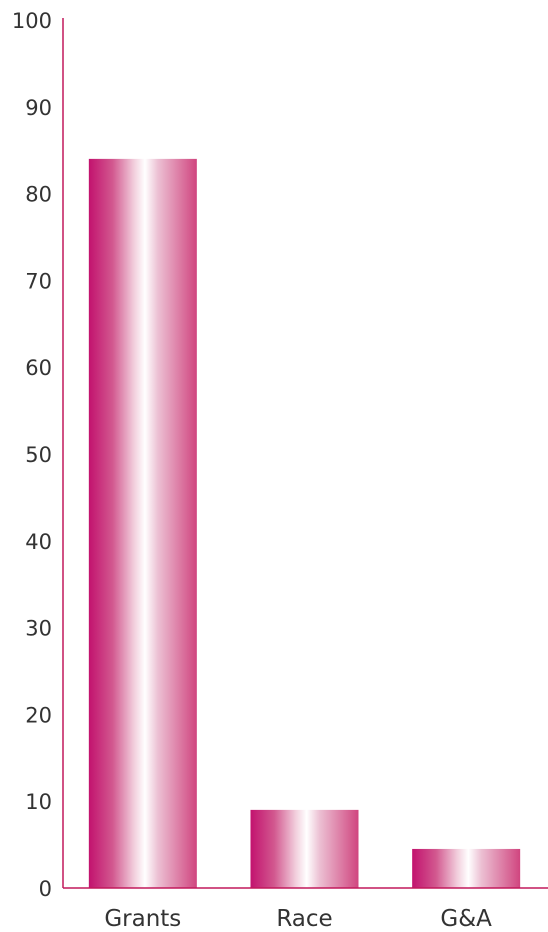 The image size is (548, 932). I want to click on x-category-label: G&A, so click(466, 919).